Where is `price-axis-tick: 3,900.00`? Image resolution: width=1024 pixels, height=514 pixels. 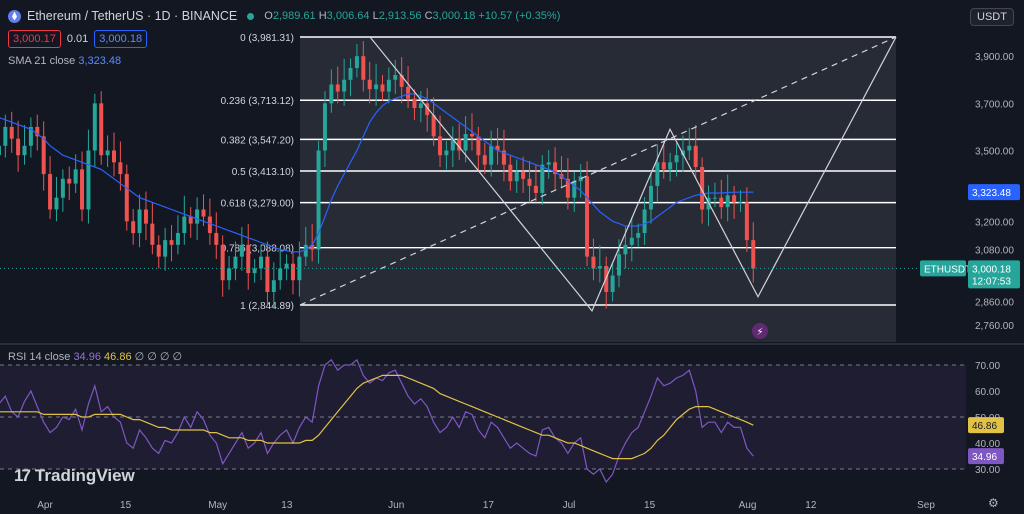 price-axis-tick: 3,900.00 is located at coordinates (994, 57).